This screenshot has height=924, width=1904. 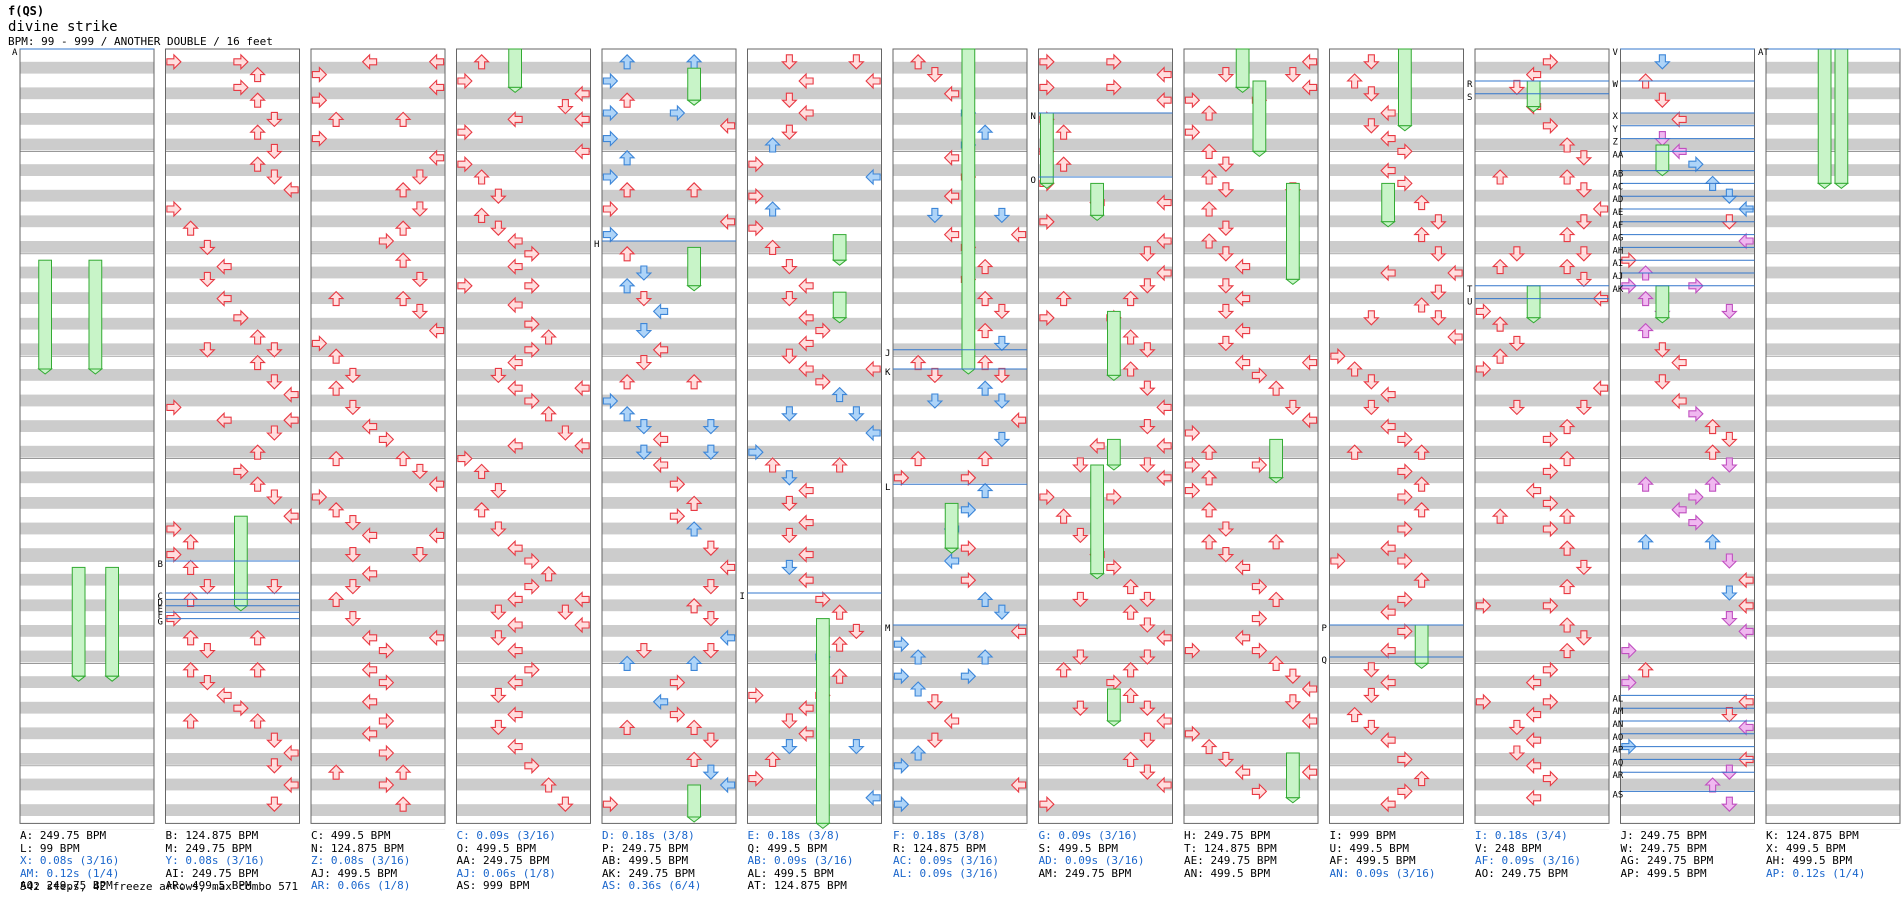 I want to click on bpm-change-label: G, so click(x=160, y=623).